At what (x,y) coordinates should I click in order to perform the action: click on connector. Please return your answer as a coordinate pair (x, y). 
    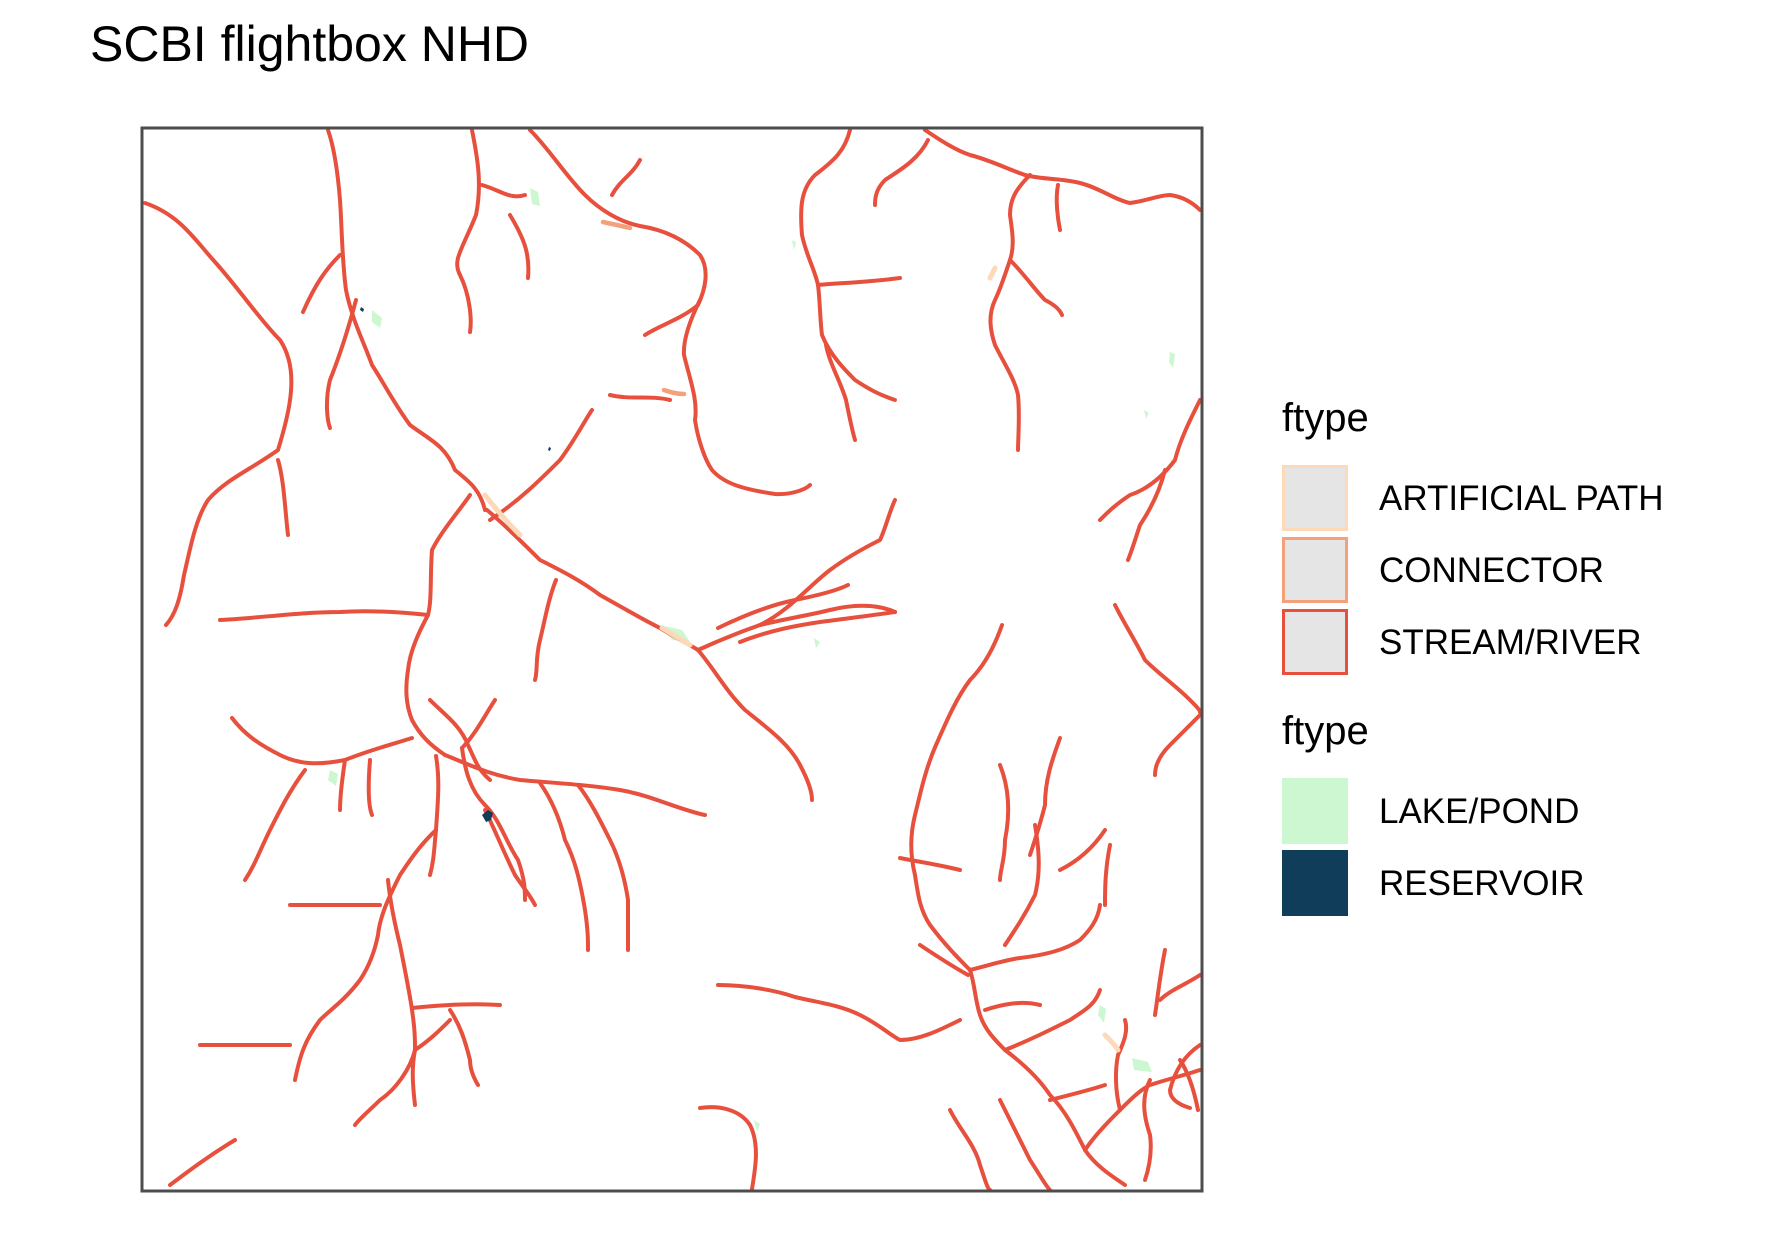
    Looking at the image, I should click on (616, 225).